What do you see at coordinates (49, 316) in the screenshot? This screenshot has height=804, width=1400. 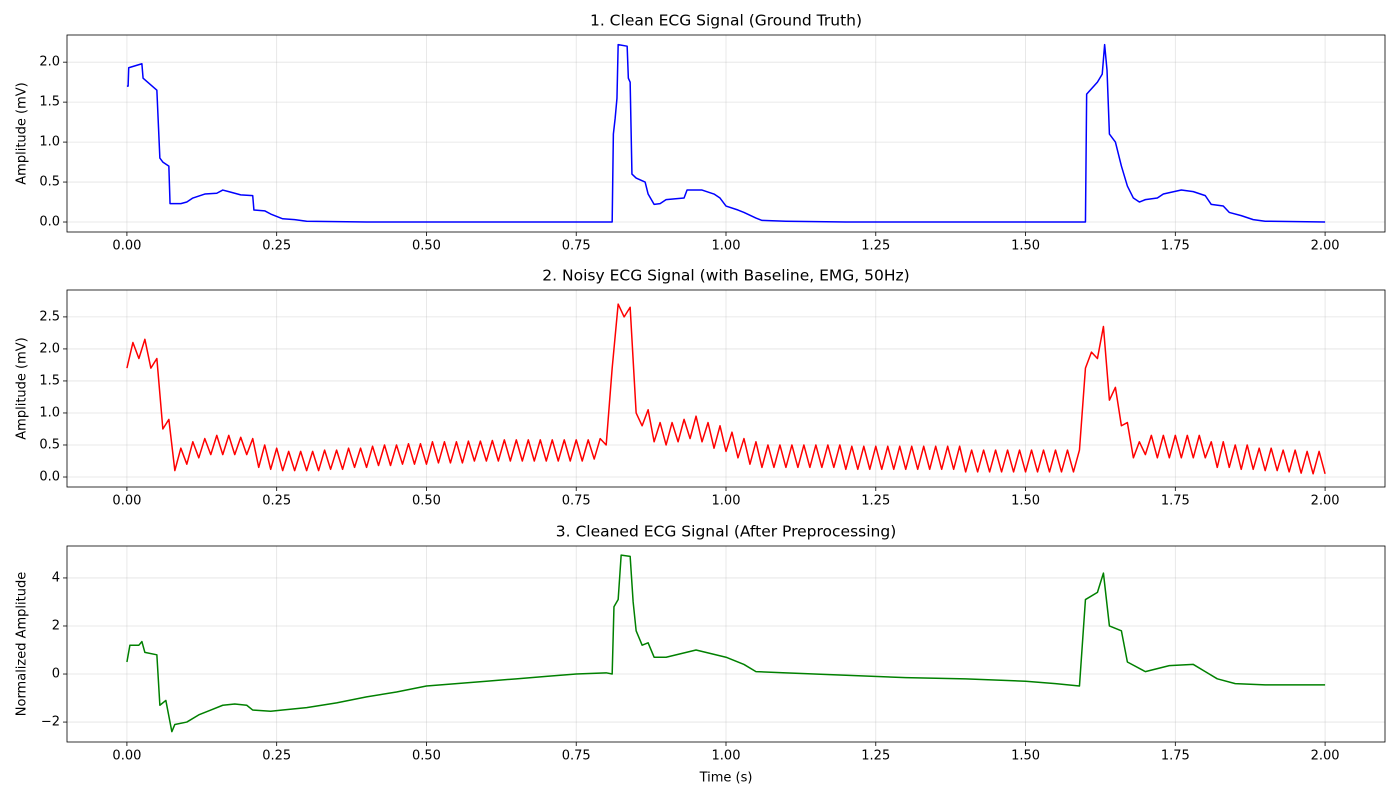 I see `y-tick-label: 2.5` at bounding box center [49, 316].